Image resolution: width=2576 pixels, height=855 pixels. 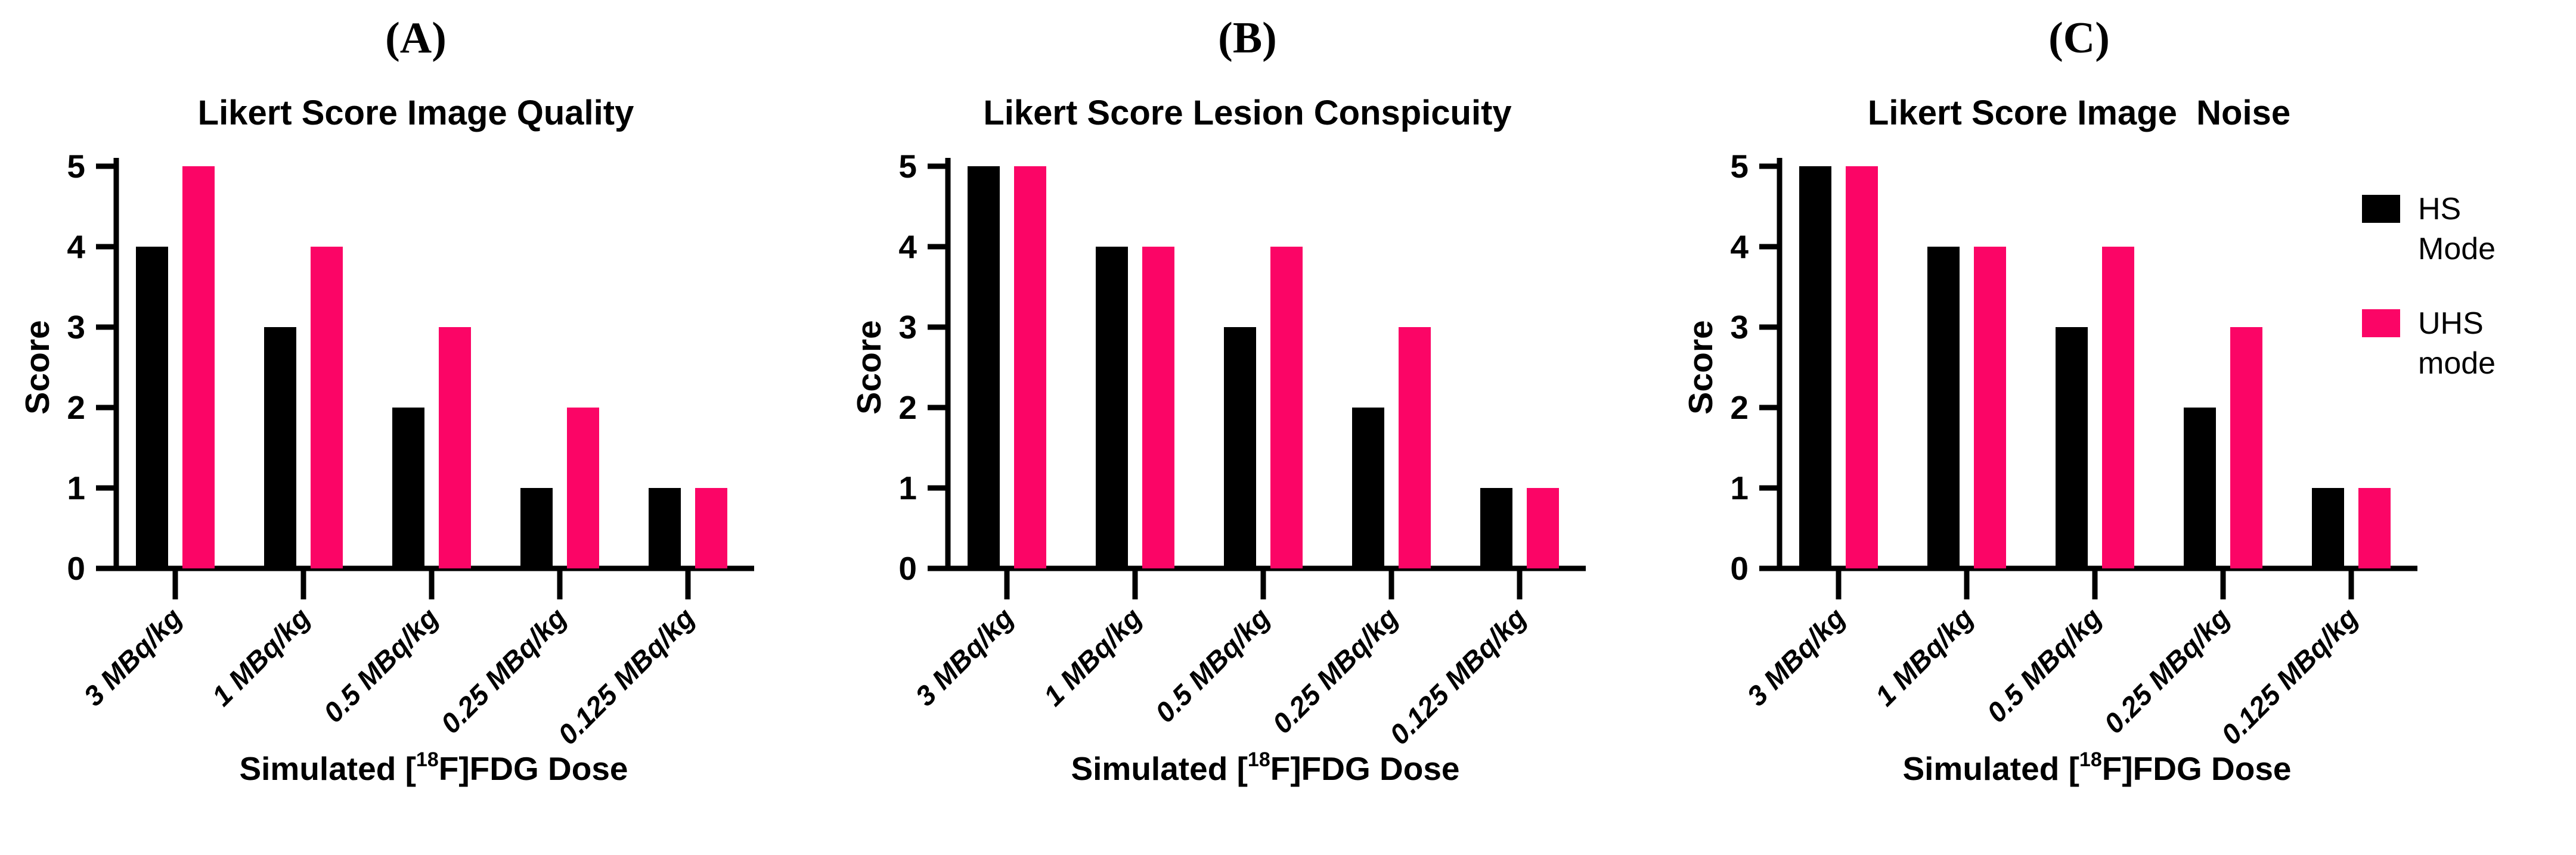 I want to click on panel-b-chart-title: Likert Score Lesion Conspicuity, so click(x=1247, y=113).